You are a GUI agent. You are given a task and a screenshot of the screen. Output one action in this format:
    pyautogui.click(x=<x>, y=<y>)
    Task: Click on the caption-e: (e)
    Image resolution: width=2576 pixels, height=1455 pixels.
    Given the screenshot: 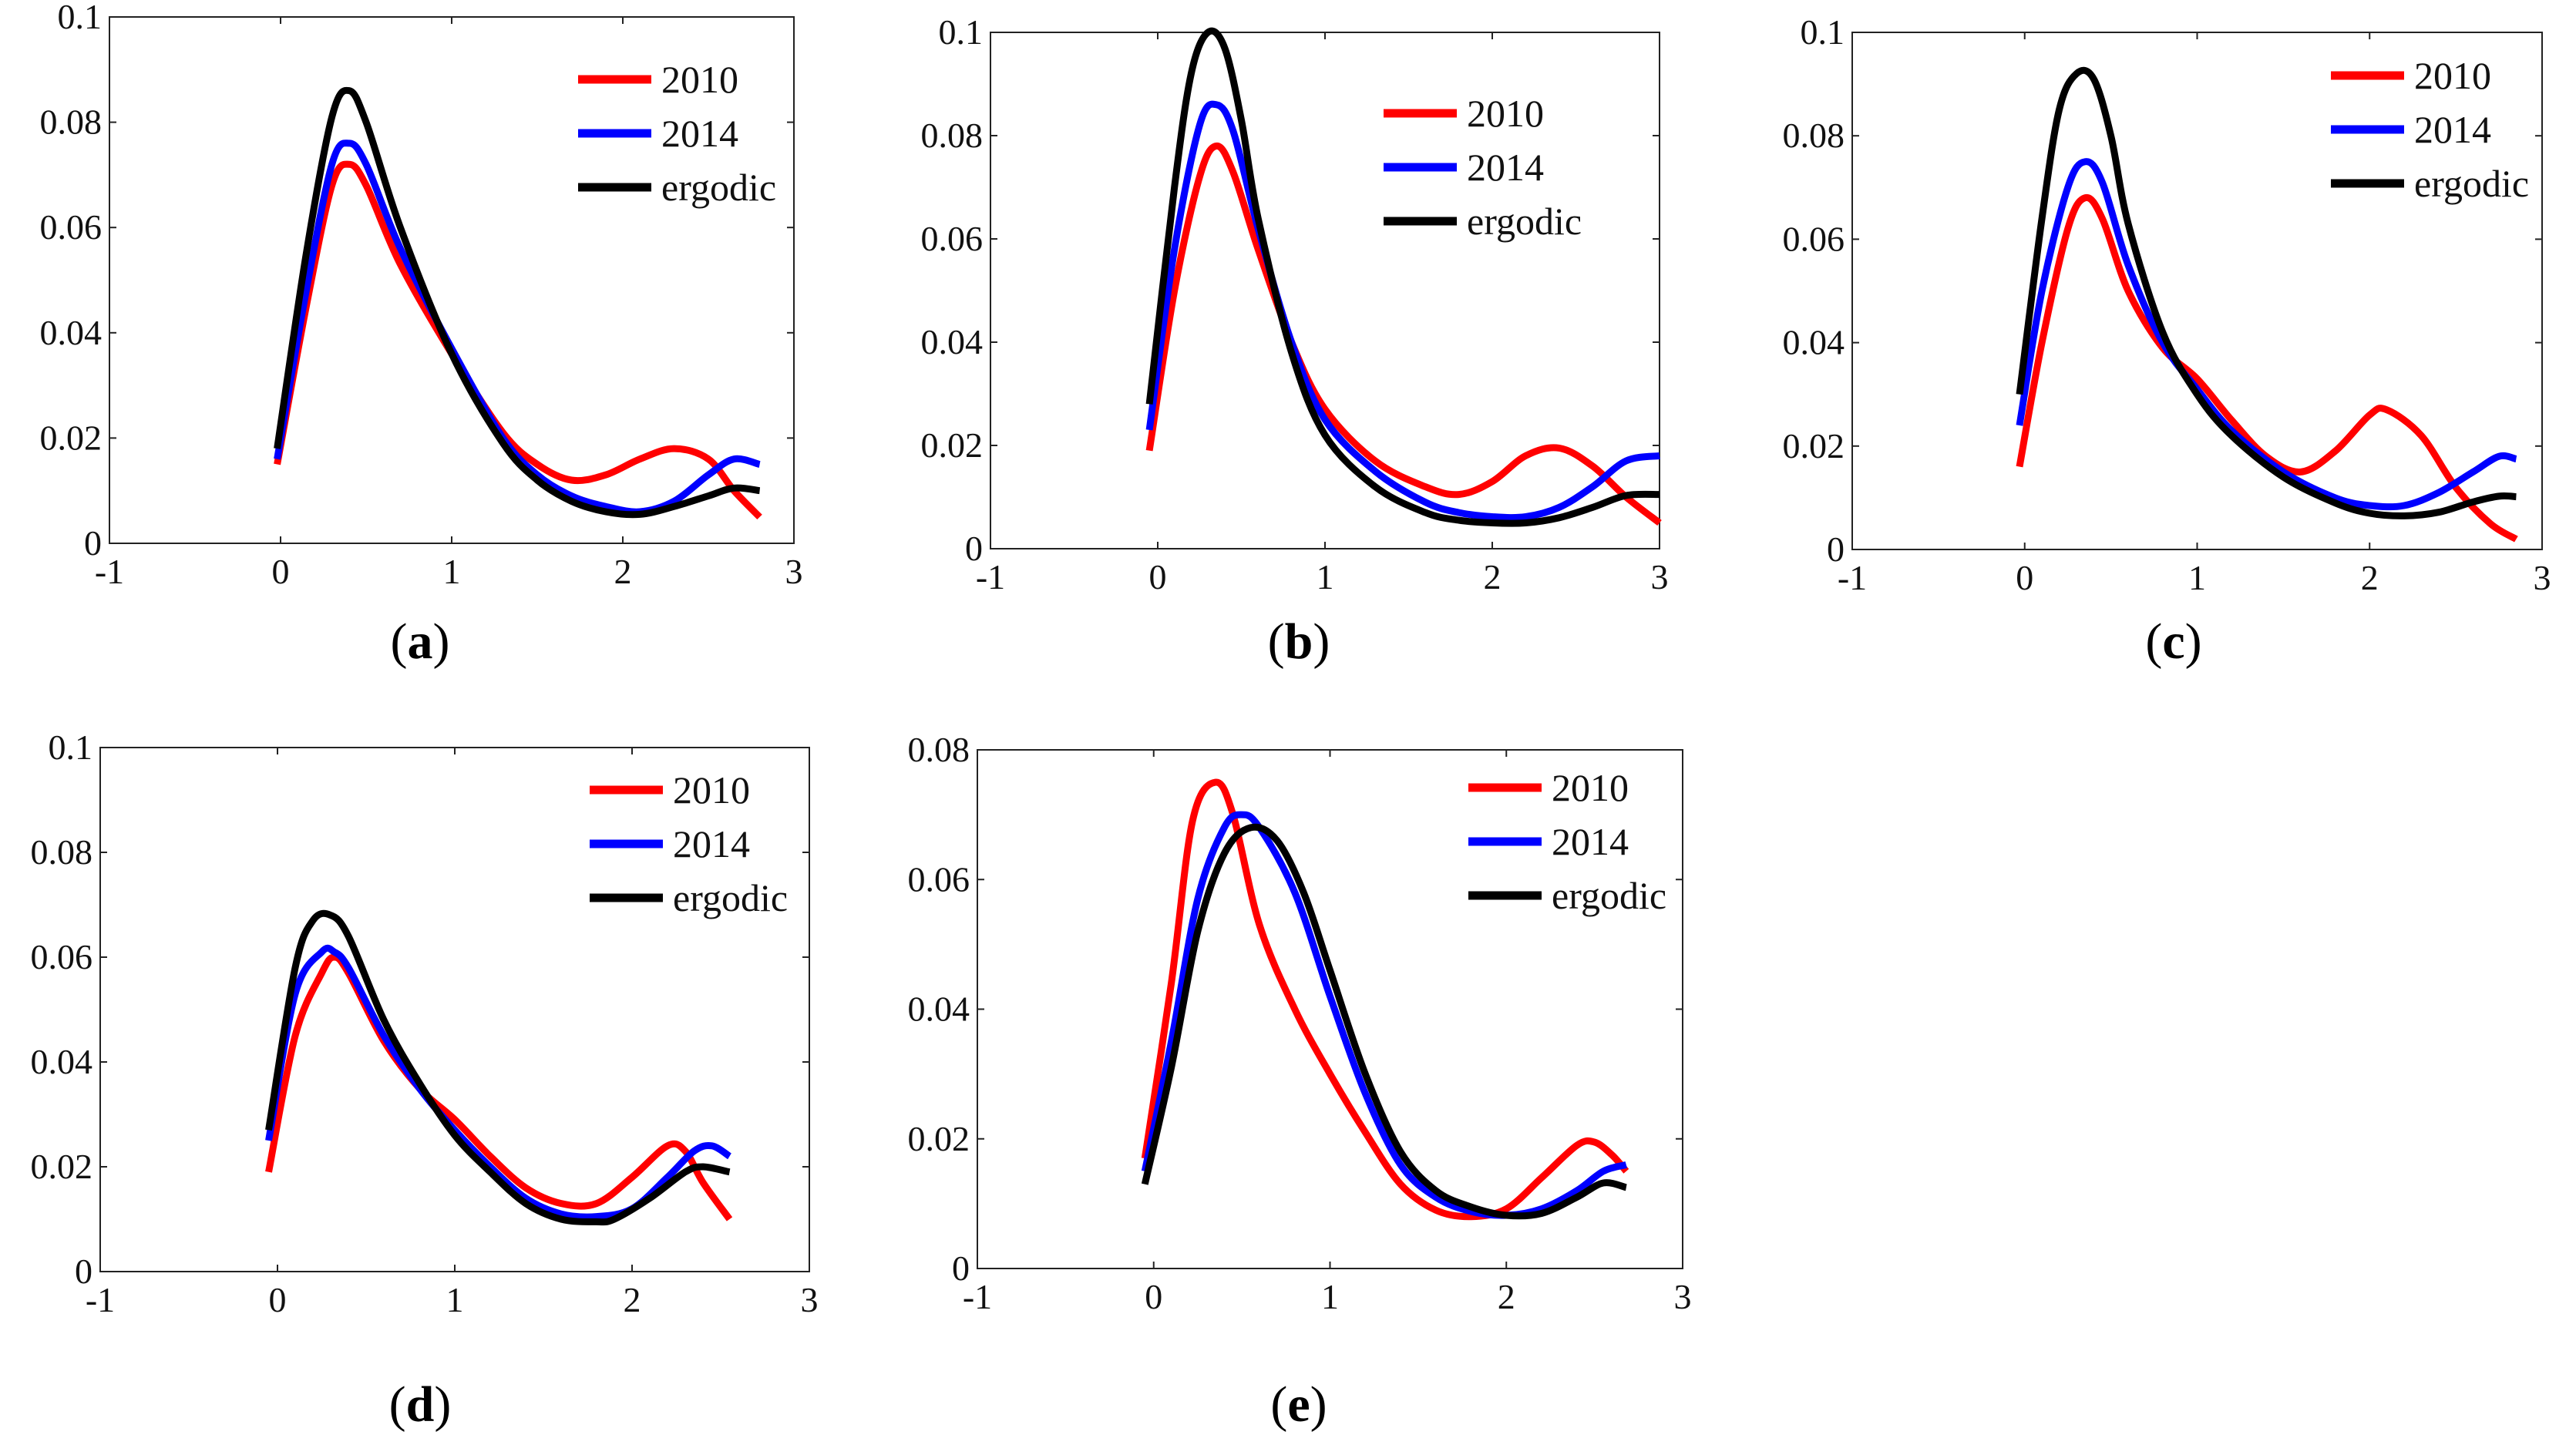 What is the action you would take?
    pyautogui.click(x=1298, y=1405)
    